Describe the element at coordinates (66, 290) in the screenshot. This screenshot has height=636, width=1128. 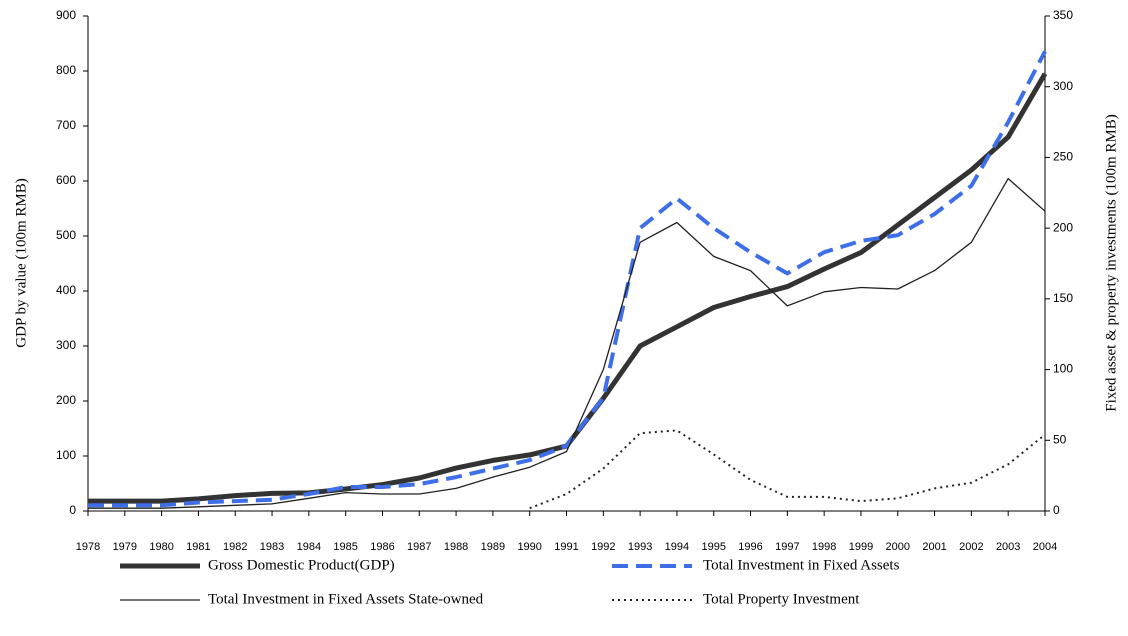
I see `y-tick-label: 400` at that location.